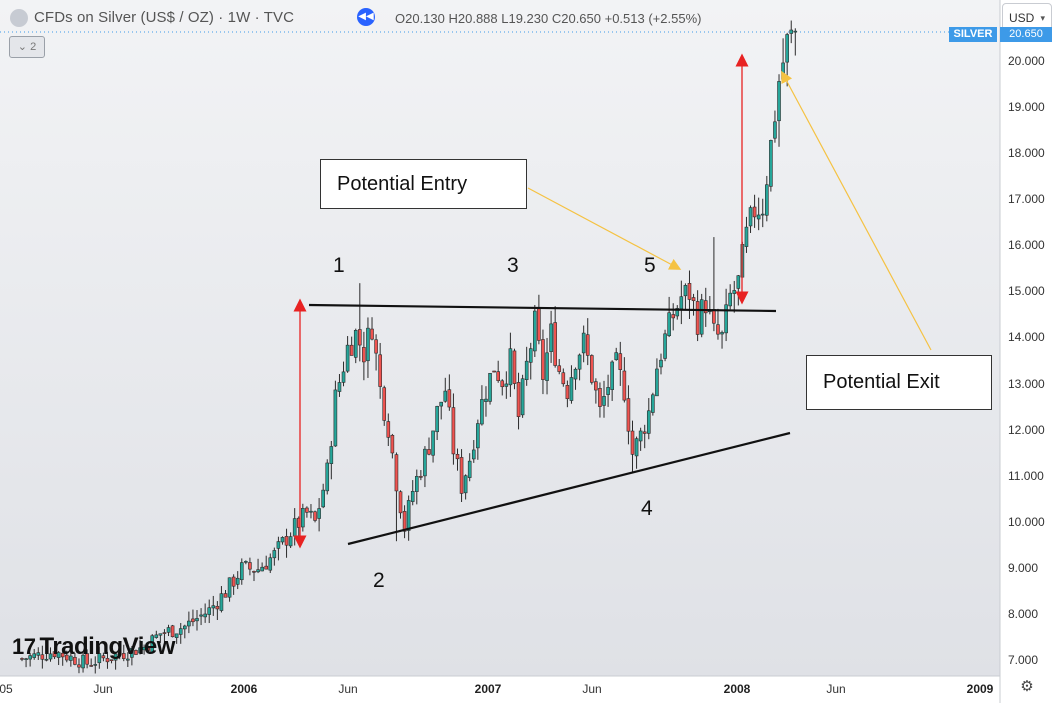 The width and height of the screenshot is (1056, 703). I want to click on rewind-icon: ◀◀, so click(366, 17).